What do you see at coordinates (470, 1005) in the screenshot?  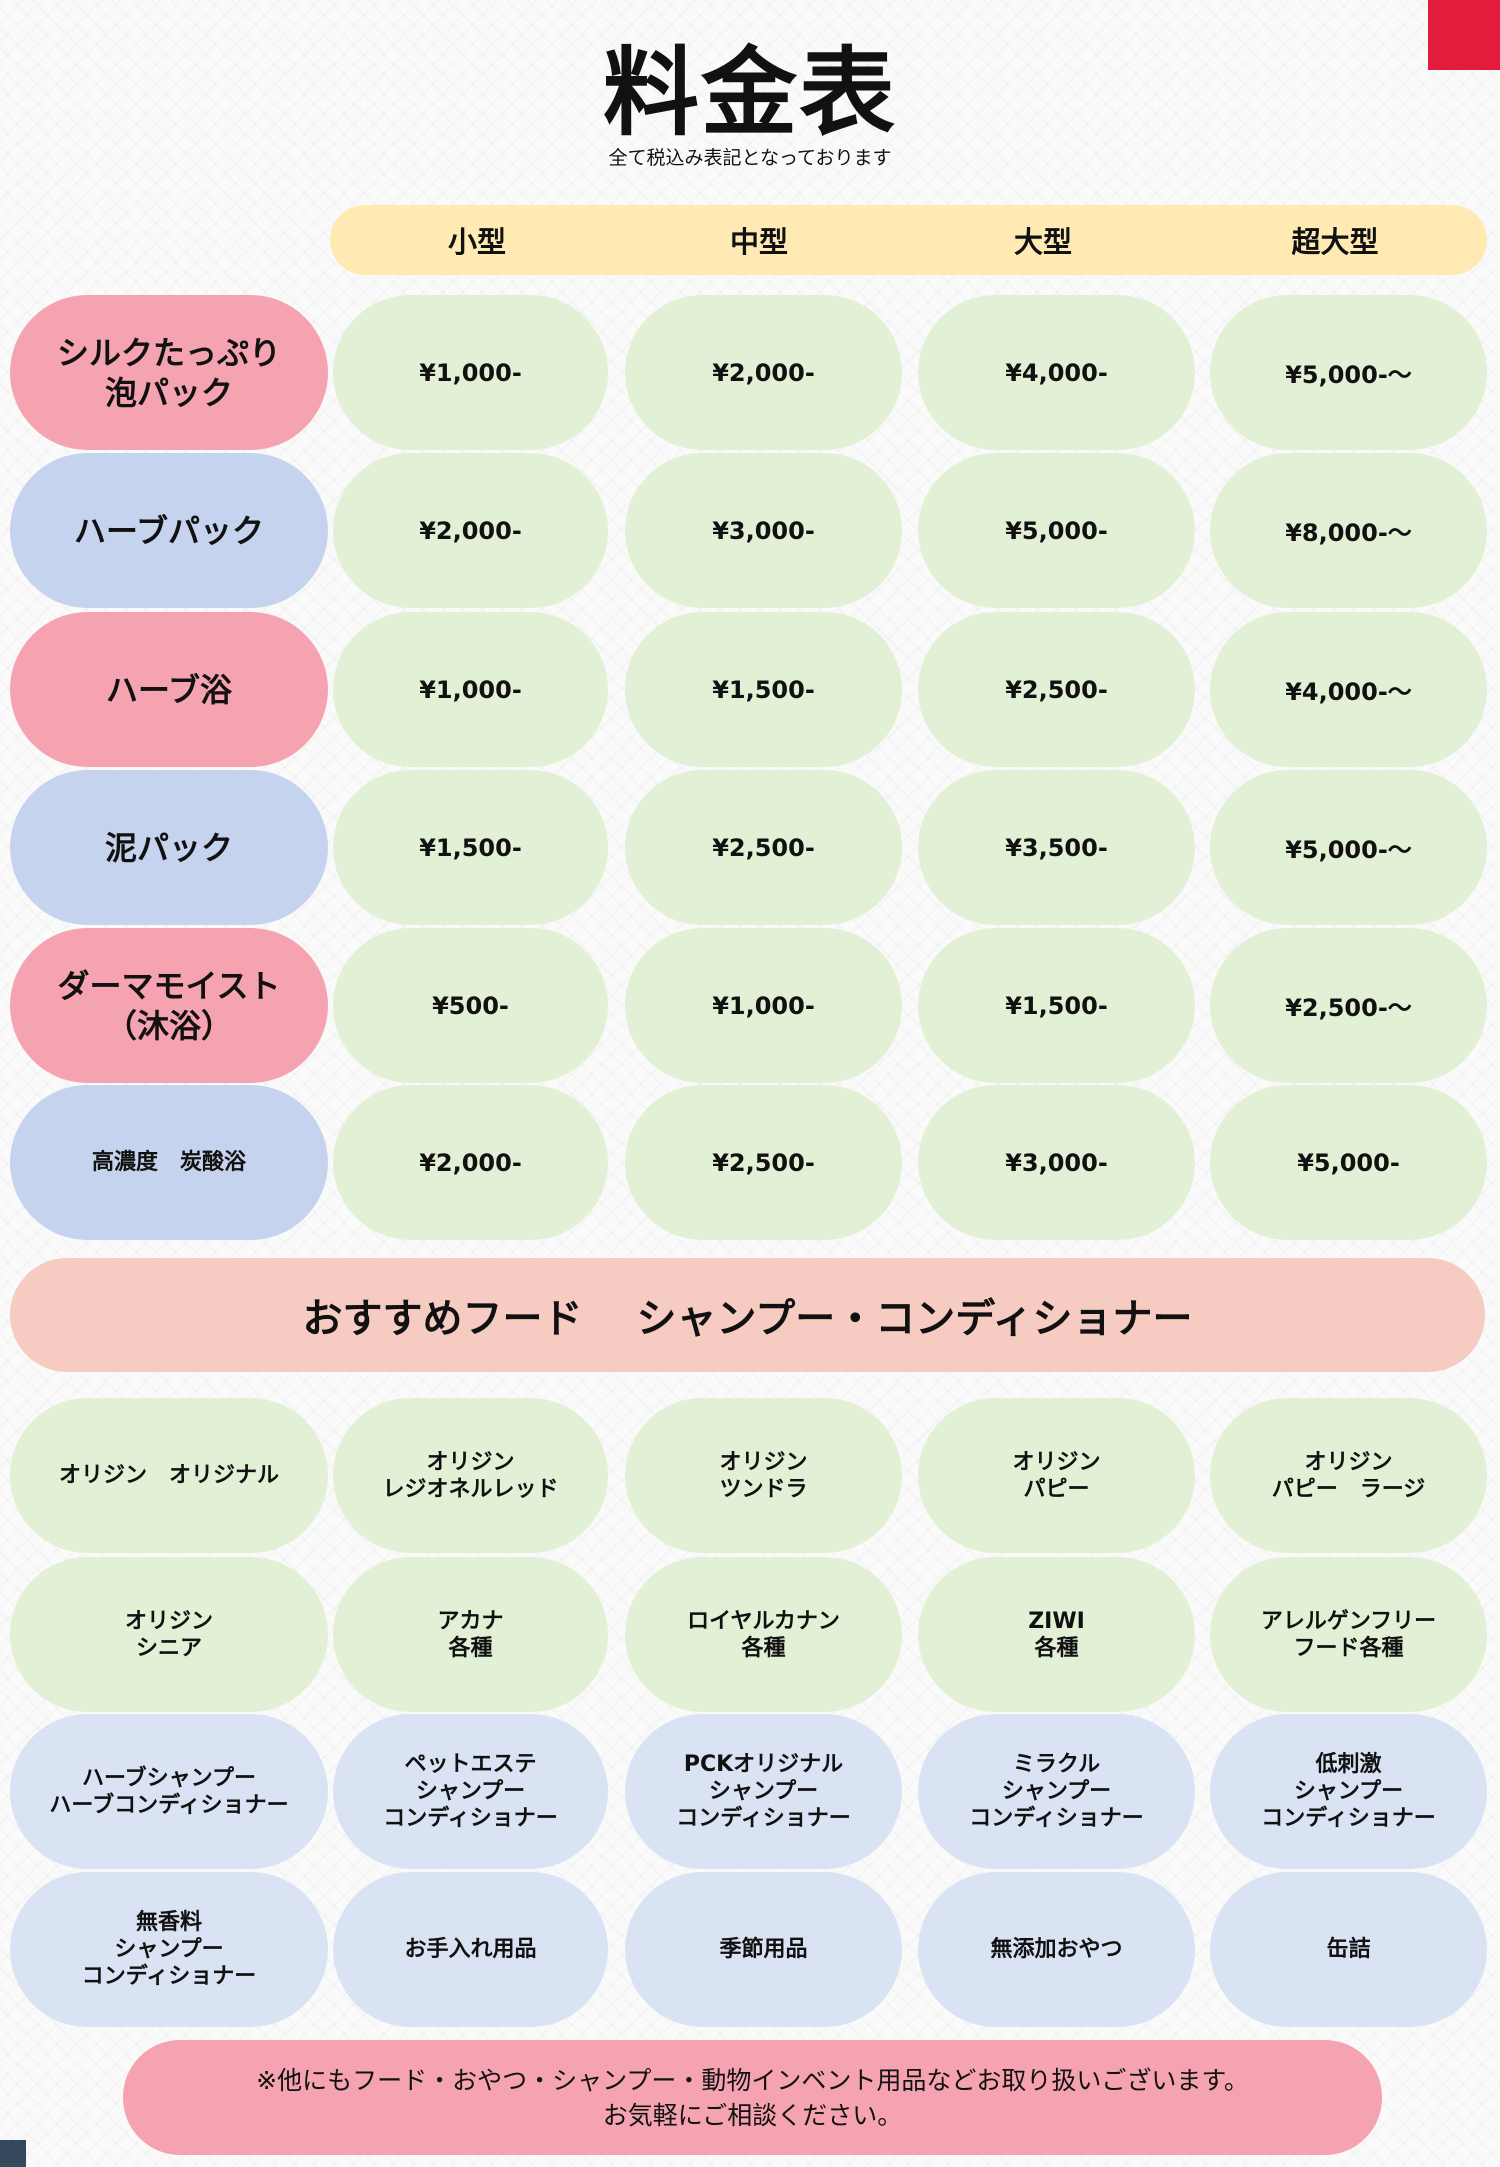 I see `price-cell: ¥500-` at bounding box center [470, 1005].